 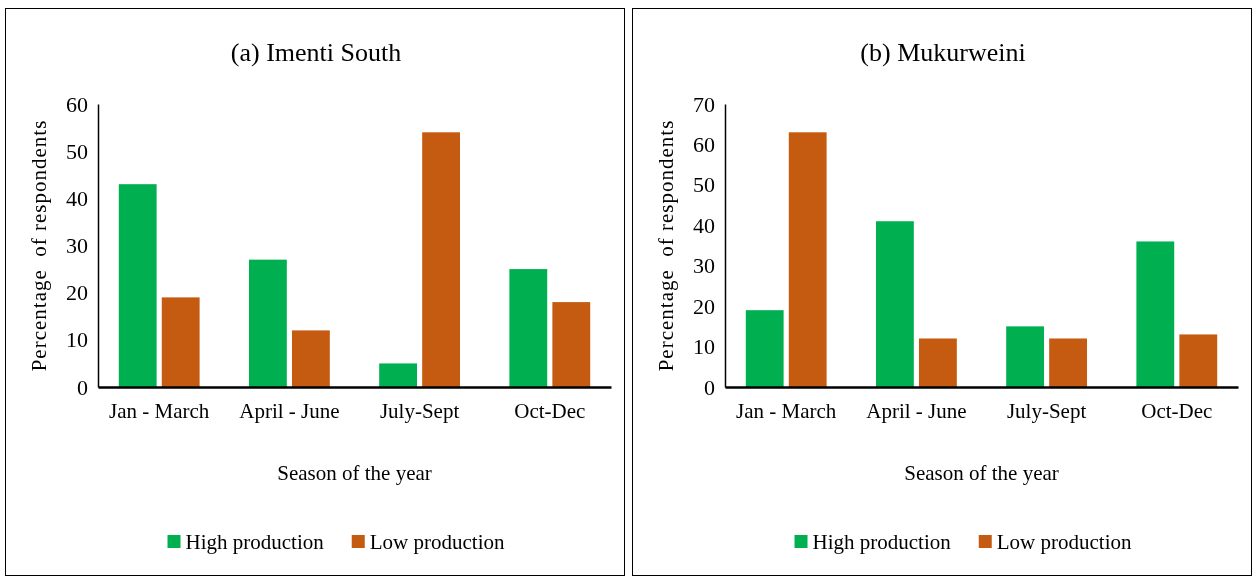 What do you see at coordinates (943, 52) in the screenshot?
I see `chart-title: (b) Mukurweini` at bounding box center [943, 52].